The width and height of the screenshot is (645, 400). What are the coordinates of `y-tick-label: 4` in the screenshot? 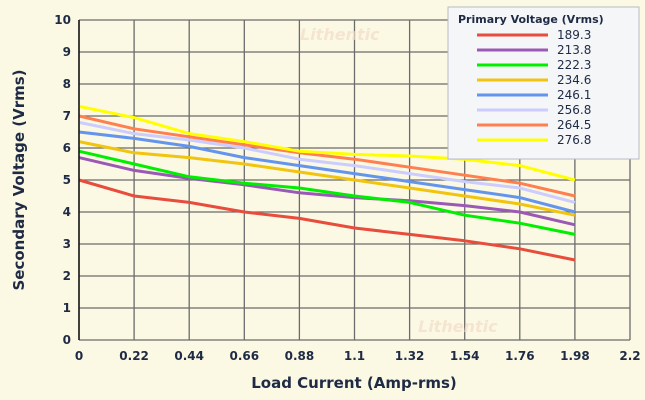 It's located at (67, 212).